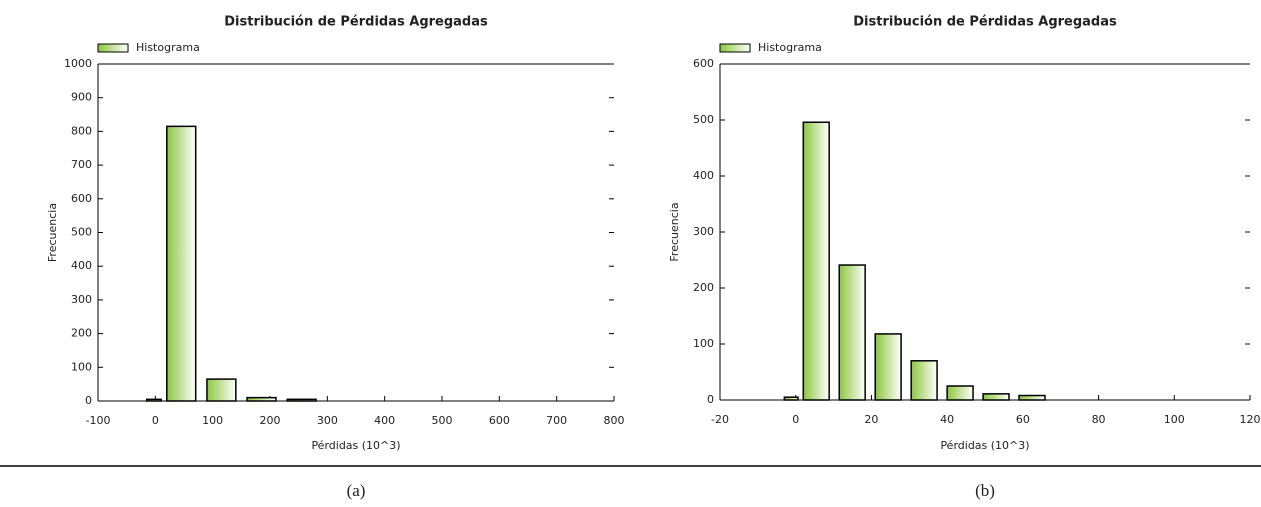 Image resolution: width=1261 pixels, height=507 pixels. I want to click on x-tick-label: 20, so click(871, 419).